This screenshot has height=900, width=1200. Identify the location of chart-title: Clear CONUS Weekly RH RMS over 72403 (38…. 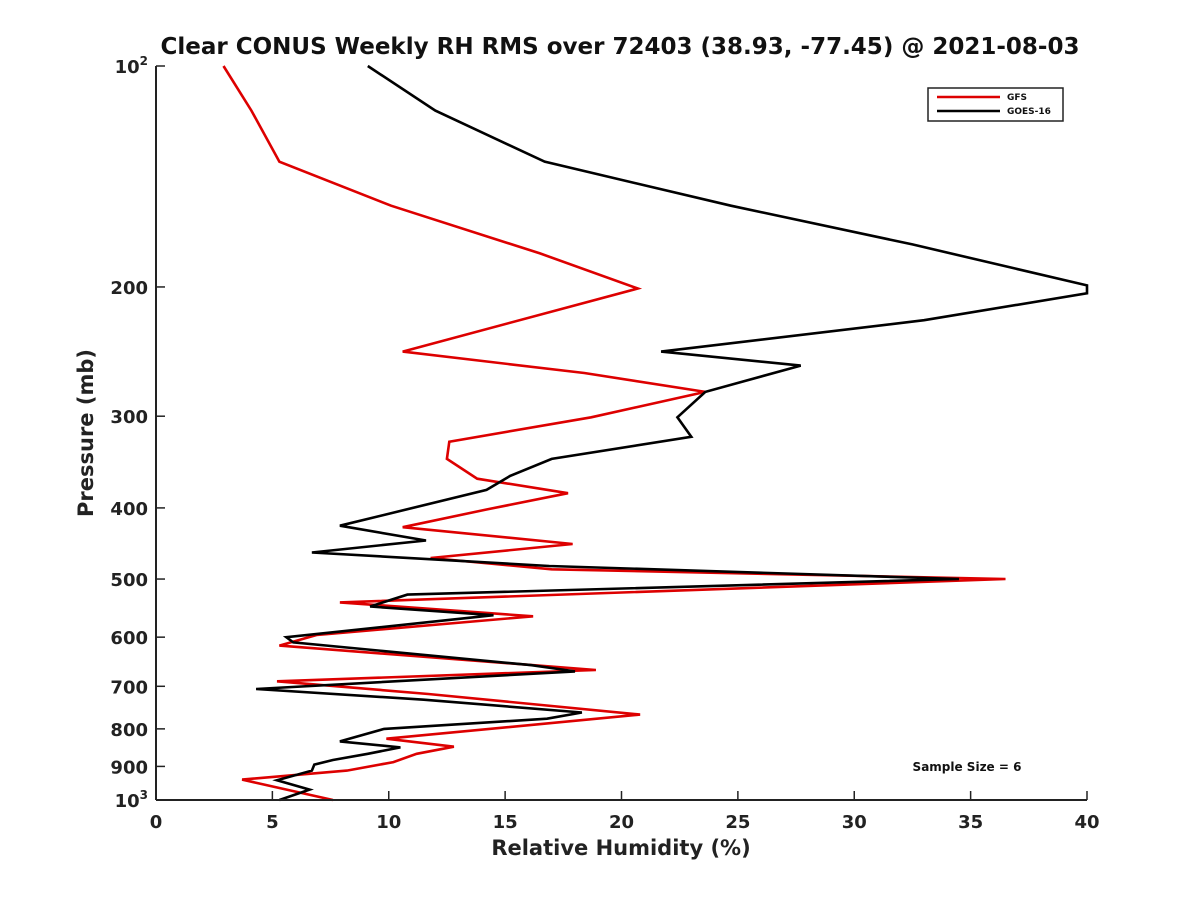
(620, 47).